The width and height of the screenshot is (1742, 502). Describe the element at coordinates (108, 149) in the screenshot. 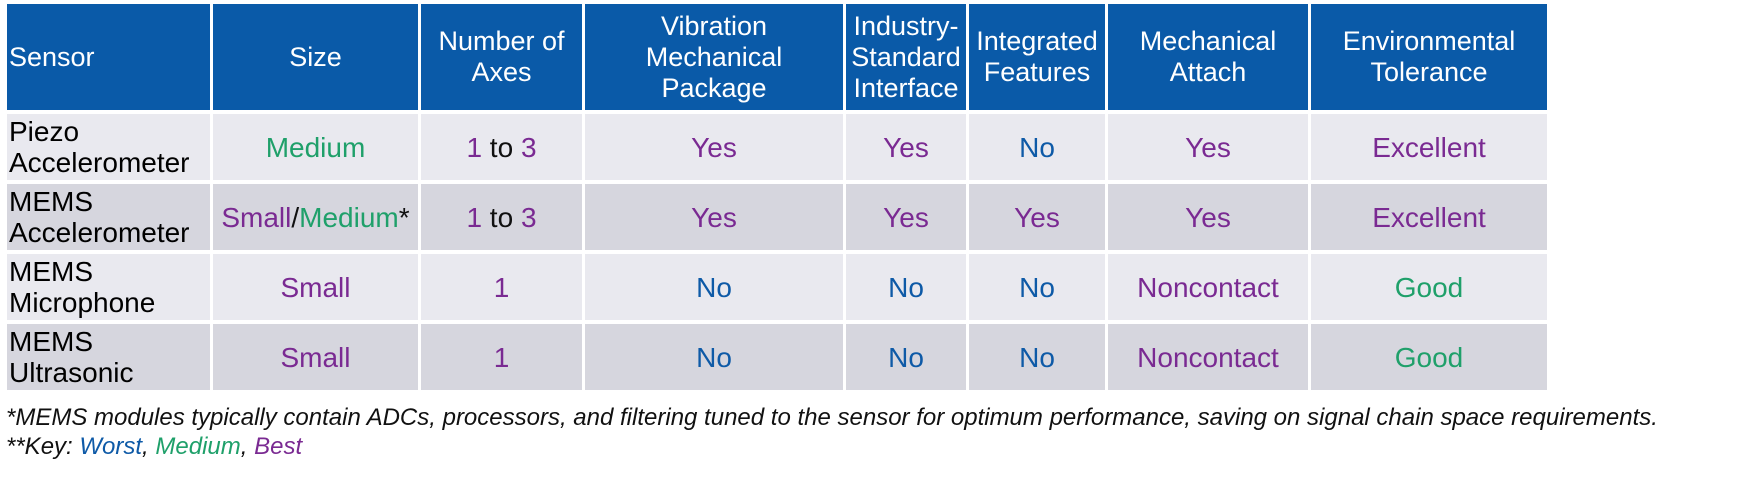

I see `cell-sensor: Piezo Accelerometer` at that location.